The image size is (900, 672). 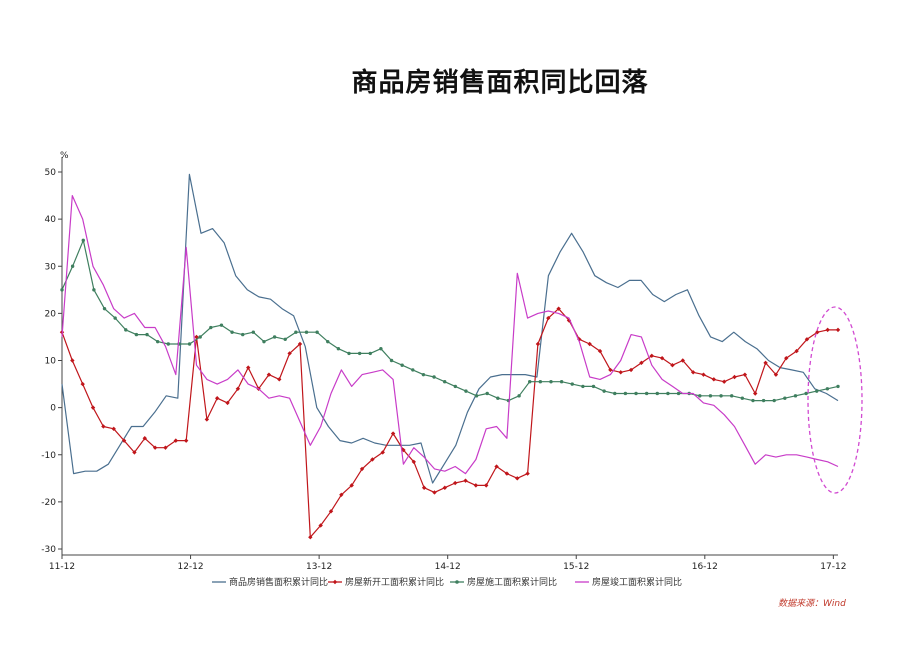 I want to click on legend-item-2: 房屋新开工面积累计同比, so click(x=386, y=582).